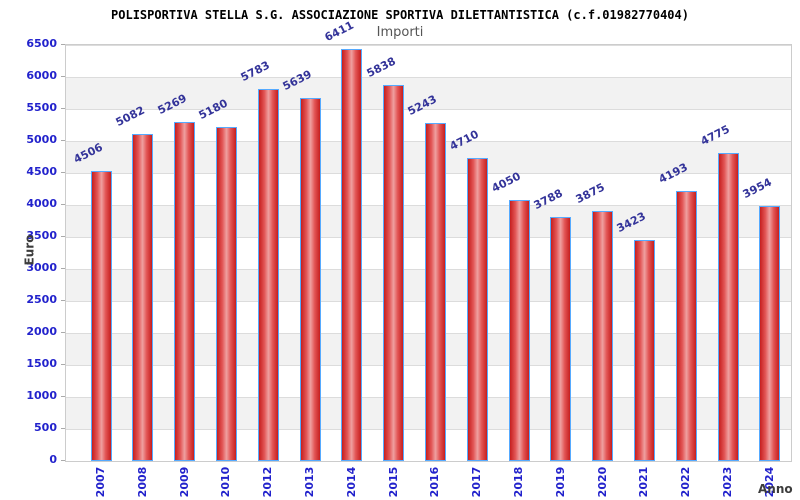 Image resolution: width=800 pixels, height=500 pixels. Describe the element at coordinates (393, 482) in the screenshot. I see `x-tick-label: 2015` at that location.